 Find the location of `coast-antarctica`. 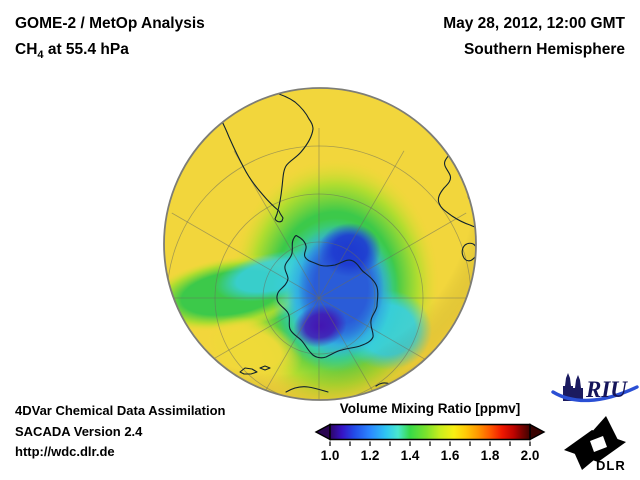

coast-antarctica is located at coordinates (327, 297).